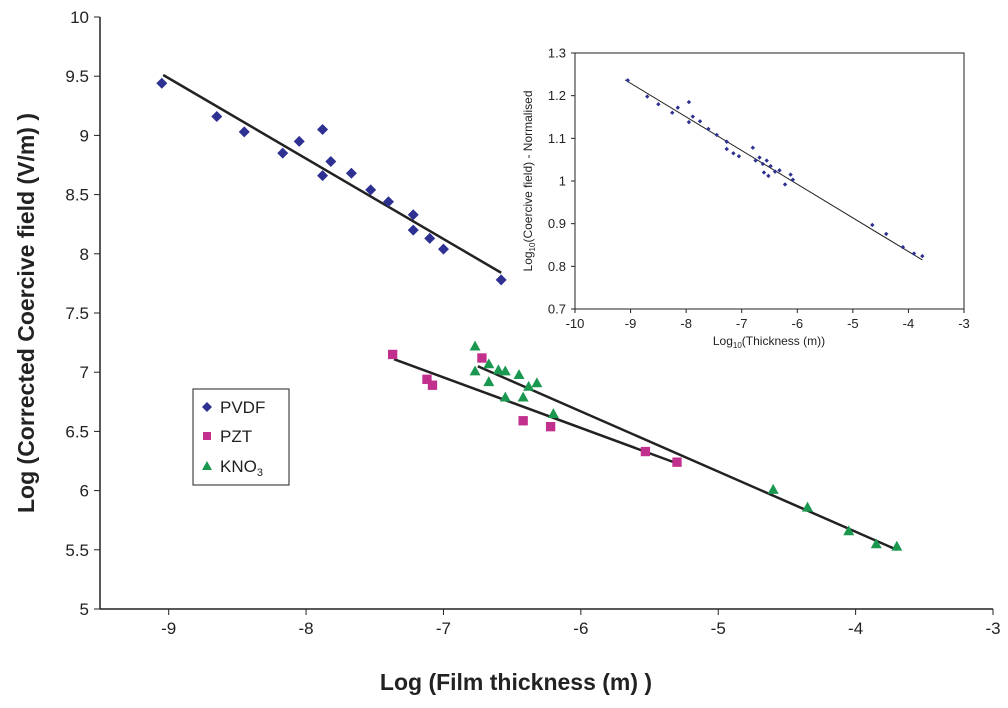  Describe the element at coordinates (769, 342) in the screenshot. I see `inset-x-axis-label: Log10(Thickness (m))` at that location.